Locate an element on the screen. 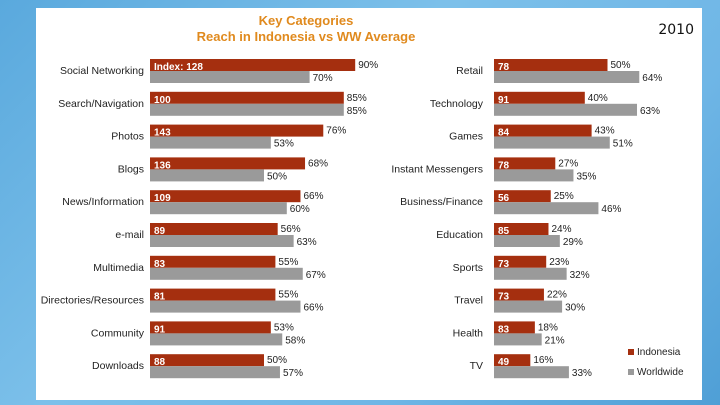 The height and width of the screenshot is (405, 720). year-badge: 2010 is located at coordinates (676, 30).